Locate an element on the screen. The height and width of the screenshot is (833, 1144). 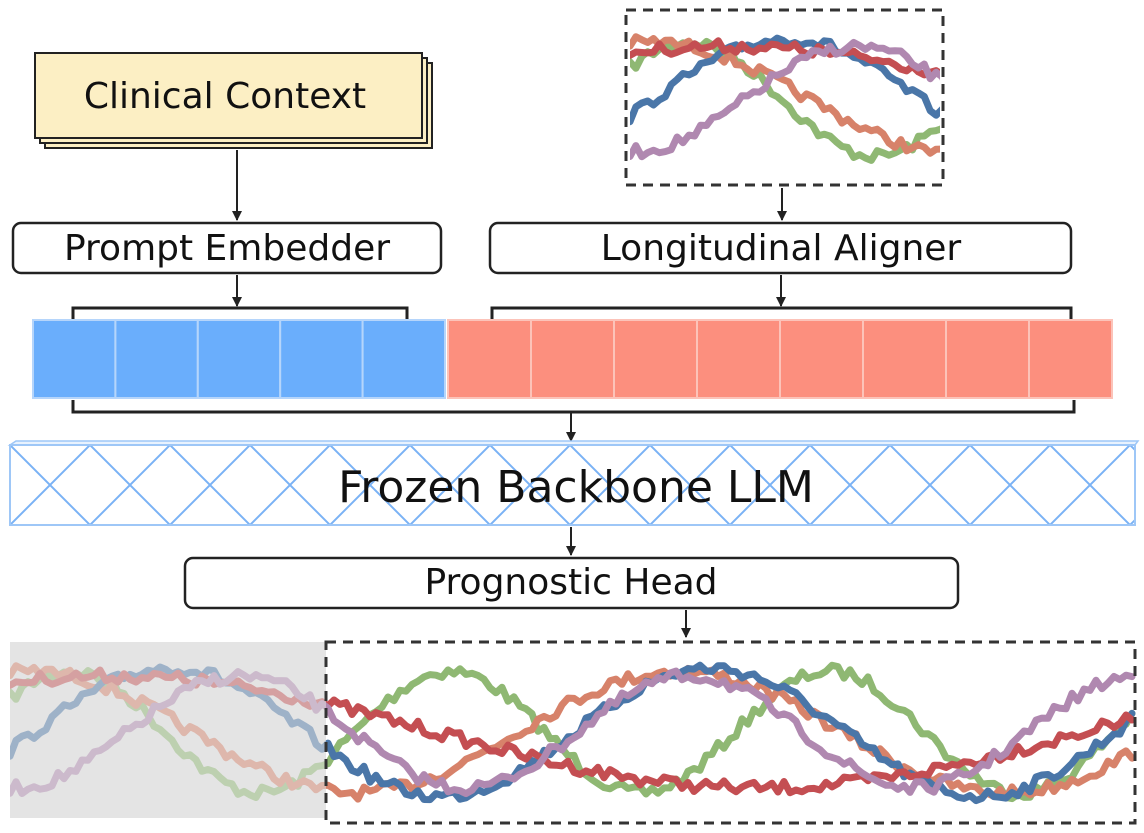
head-box is located at coordinates (571, 583).